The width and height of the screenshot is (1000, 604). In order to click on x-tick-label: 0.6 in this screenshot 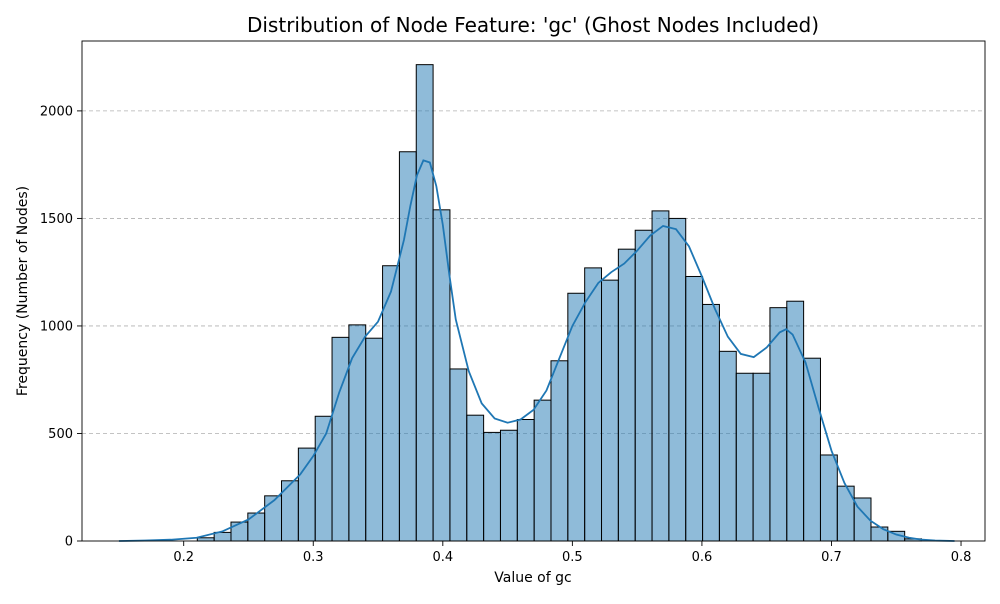, I will do `click(702, 557)`.